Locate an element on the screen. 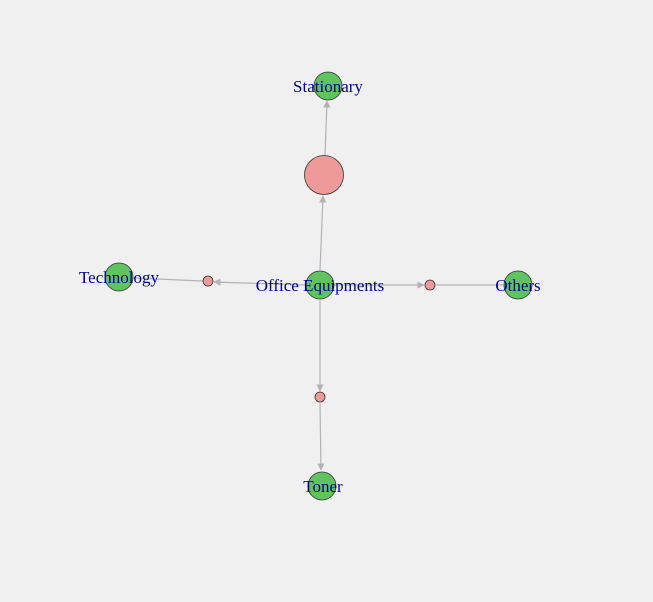  node-office-equipments is located at coordinates (320, 285).